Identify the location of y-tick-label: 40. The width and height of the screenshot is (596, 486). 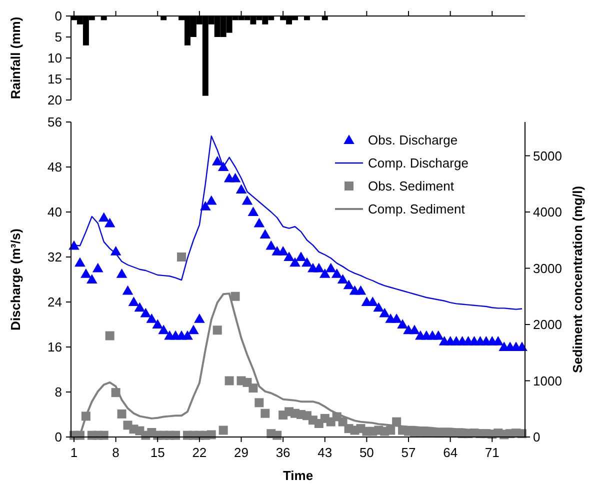
(55, 212).